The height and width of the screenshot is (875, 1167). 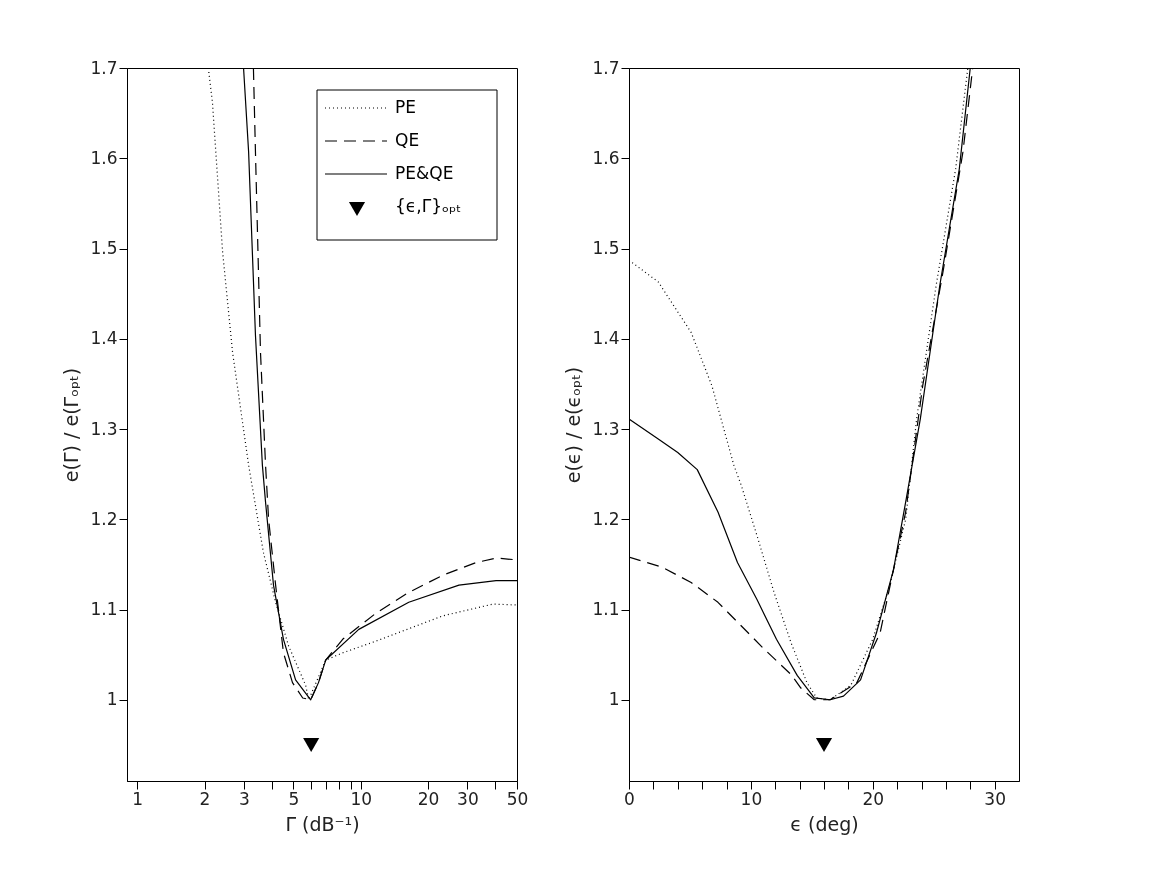 What do you see at coordinates (405, 107) in the screenshot?
I see `legend-label: PE` at bounding box center [405, 107].